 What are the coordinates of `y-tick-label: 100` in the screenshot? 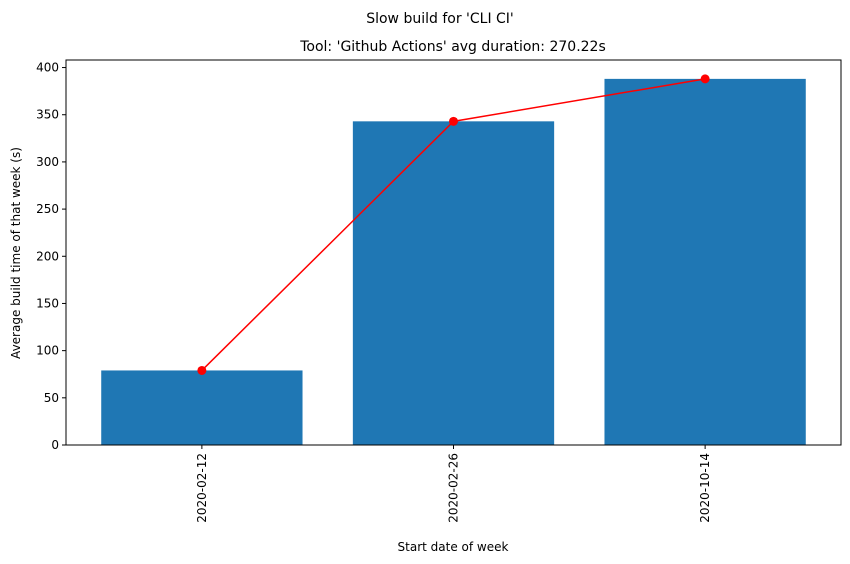 It's located at (47, 351).